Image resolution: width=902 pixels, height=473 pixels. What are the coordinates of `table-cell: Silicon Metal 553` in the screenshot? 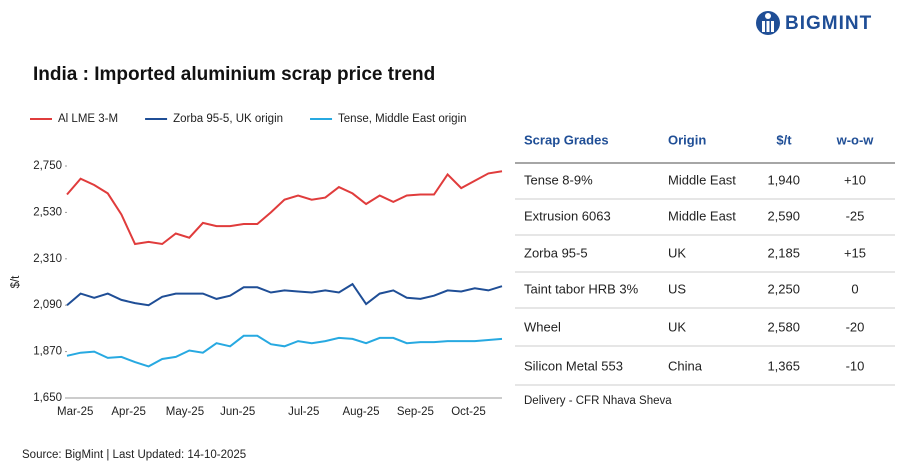 It's located at (573, 365).